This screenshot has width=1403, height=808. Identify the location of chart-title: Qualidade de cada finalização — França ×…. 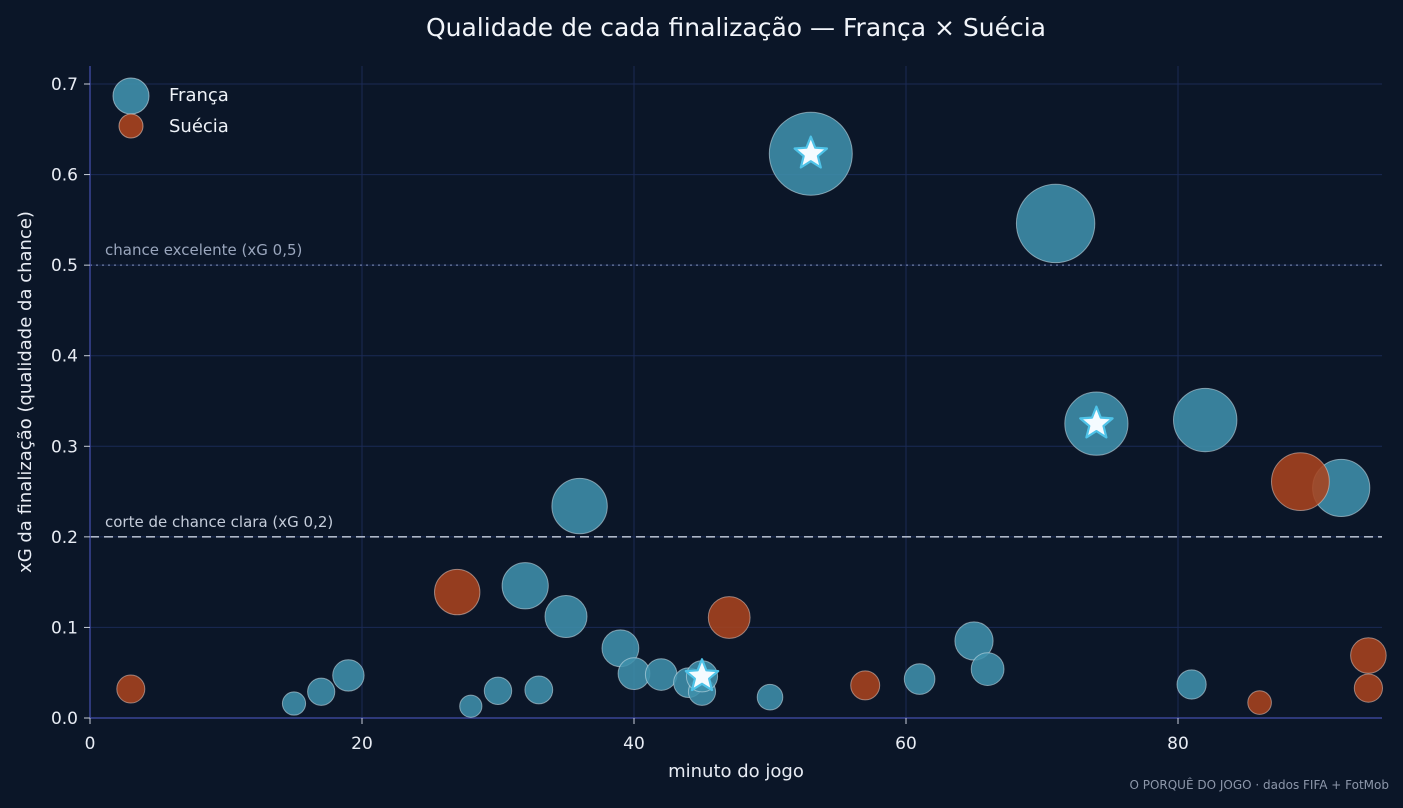
(736, 27).